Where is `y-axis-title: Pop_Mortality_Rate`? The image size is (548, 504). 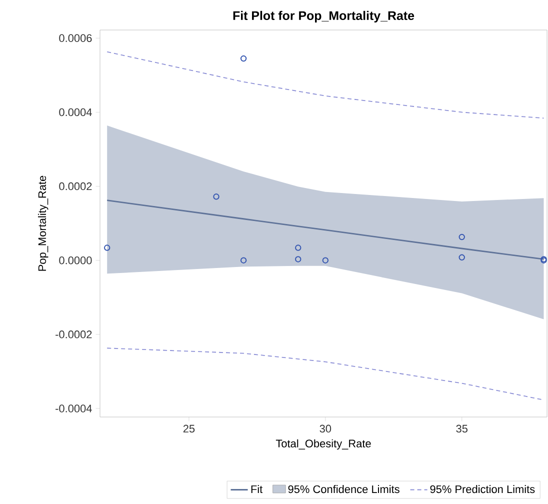
y-axis-title: Pop_Mortality_Rate is located at coordinates (43, 223).